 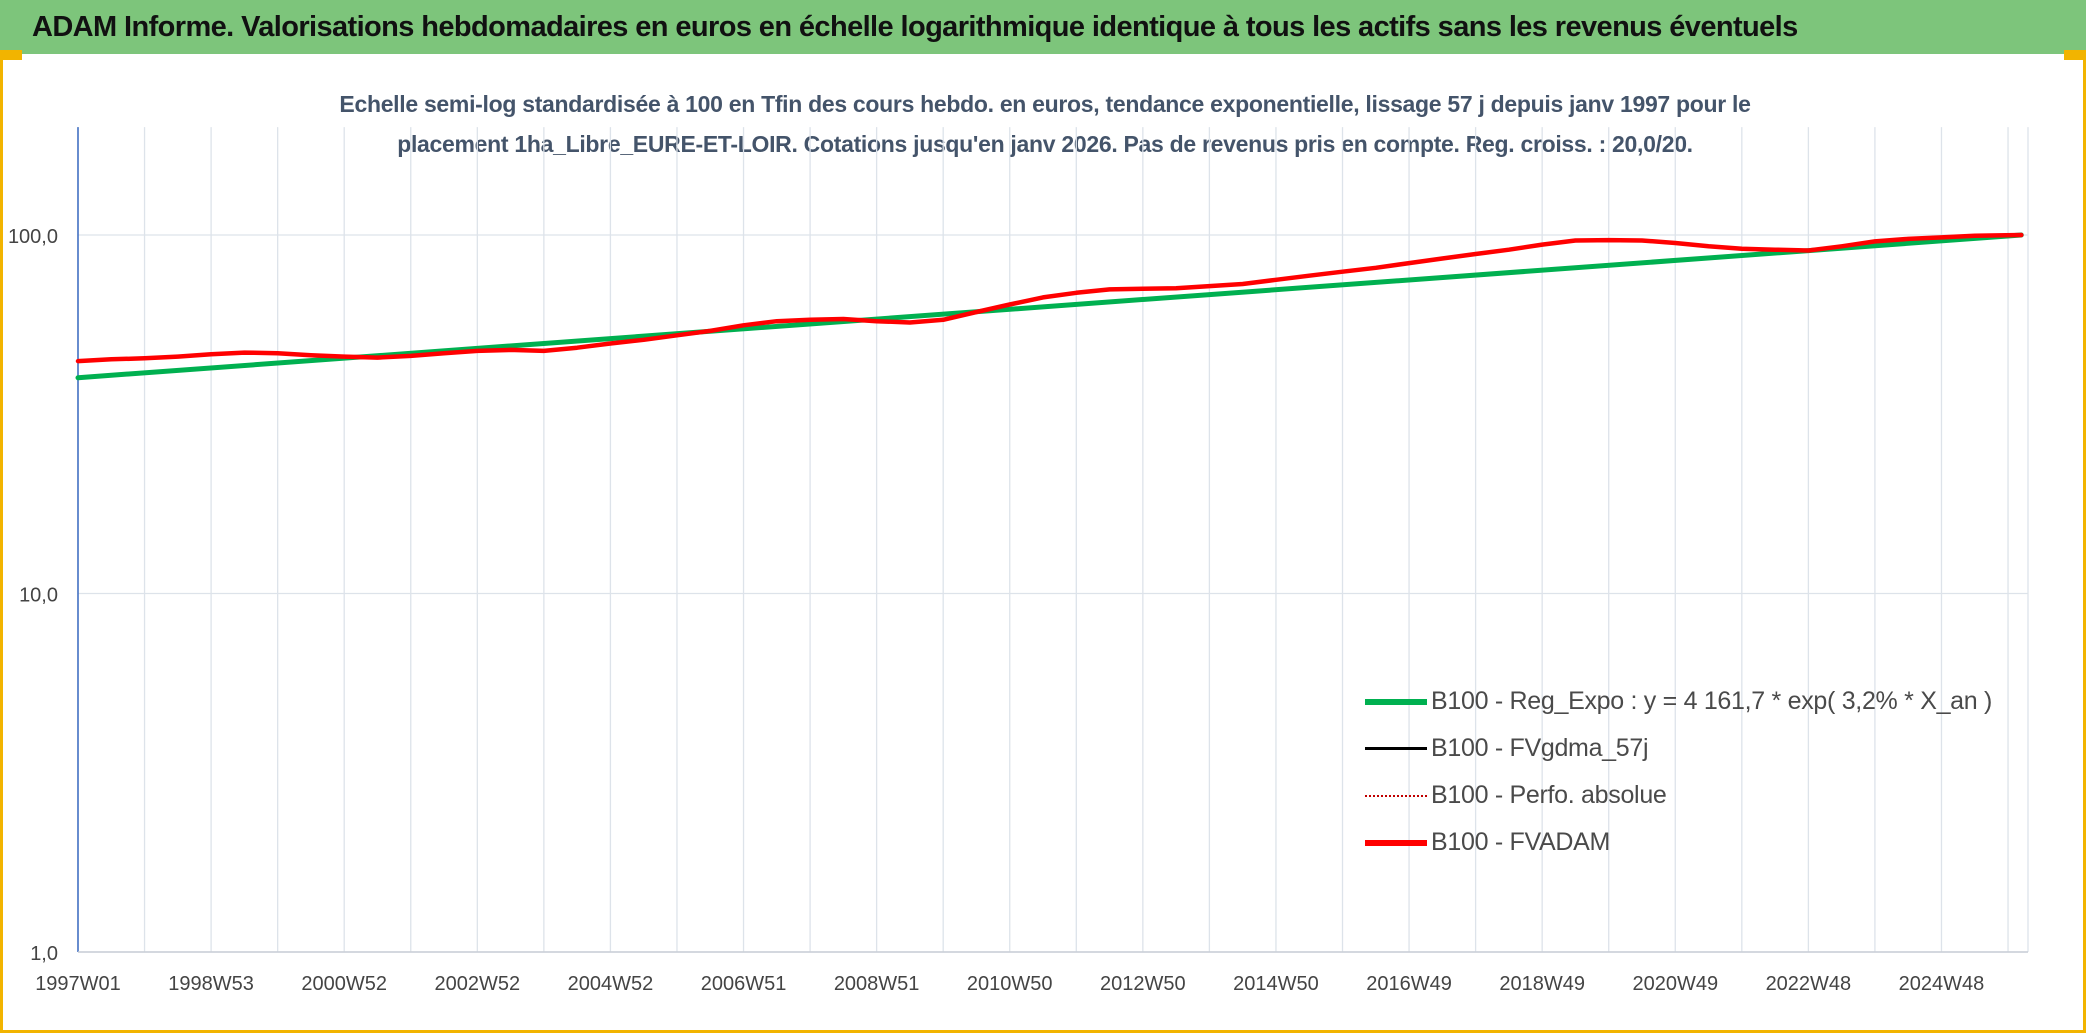 What do you see at coordinates (1521, 842) in the screenshot?
I see `legend-label: B100 - FVADAM` at bounding box center [1521, 842].